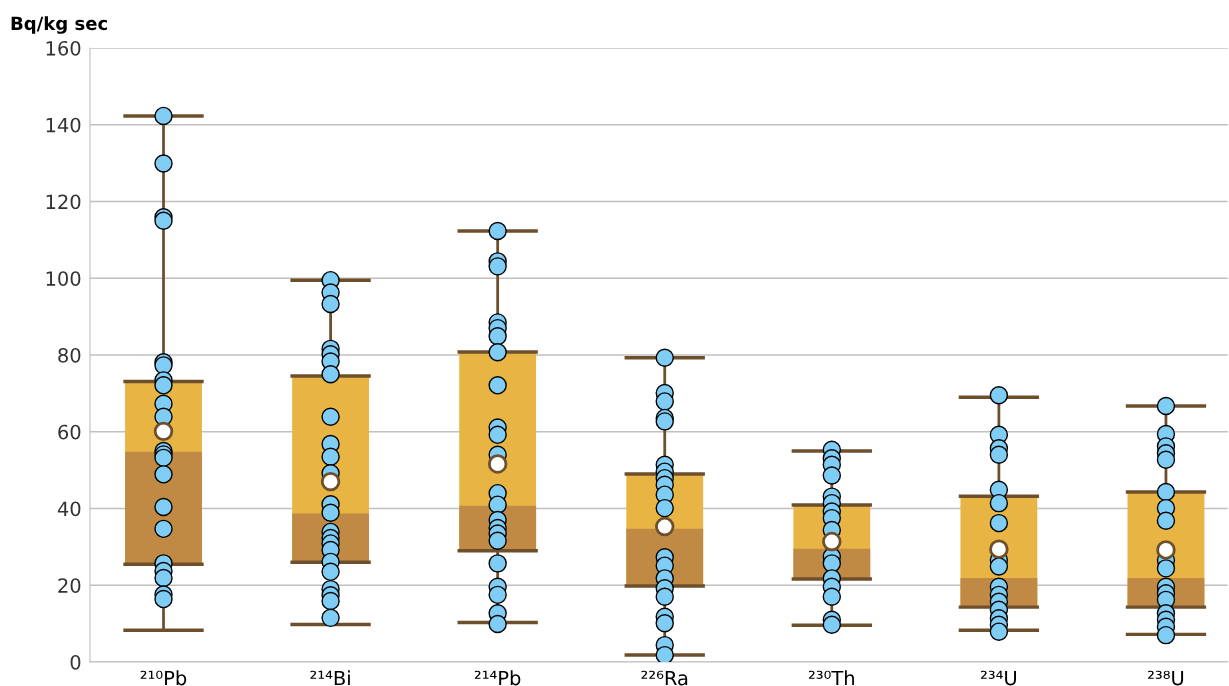 The width and height of the screenshot is (1229, 686). What do you see at coordinates (998, 678) in the screenshot?
I see `x-tick-label: ²³⁴U` at bounding box center [998, 678].